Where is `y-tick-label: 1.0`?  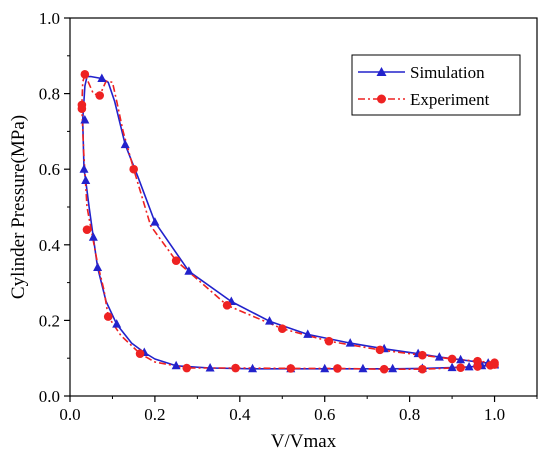 y-tick-label: 1.0 is located at coordinates (49, 18).